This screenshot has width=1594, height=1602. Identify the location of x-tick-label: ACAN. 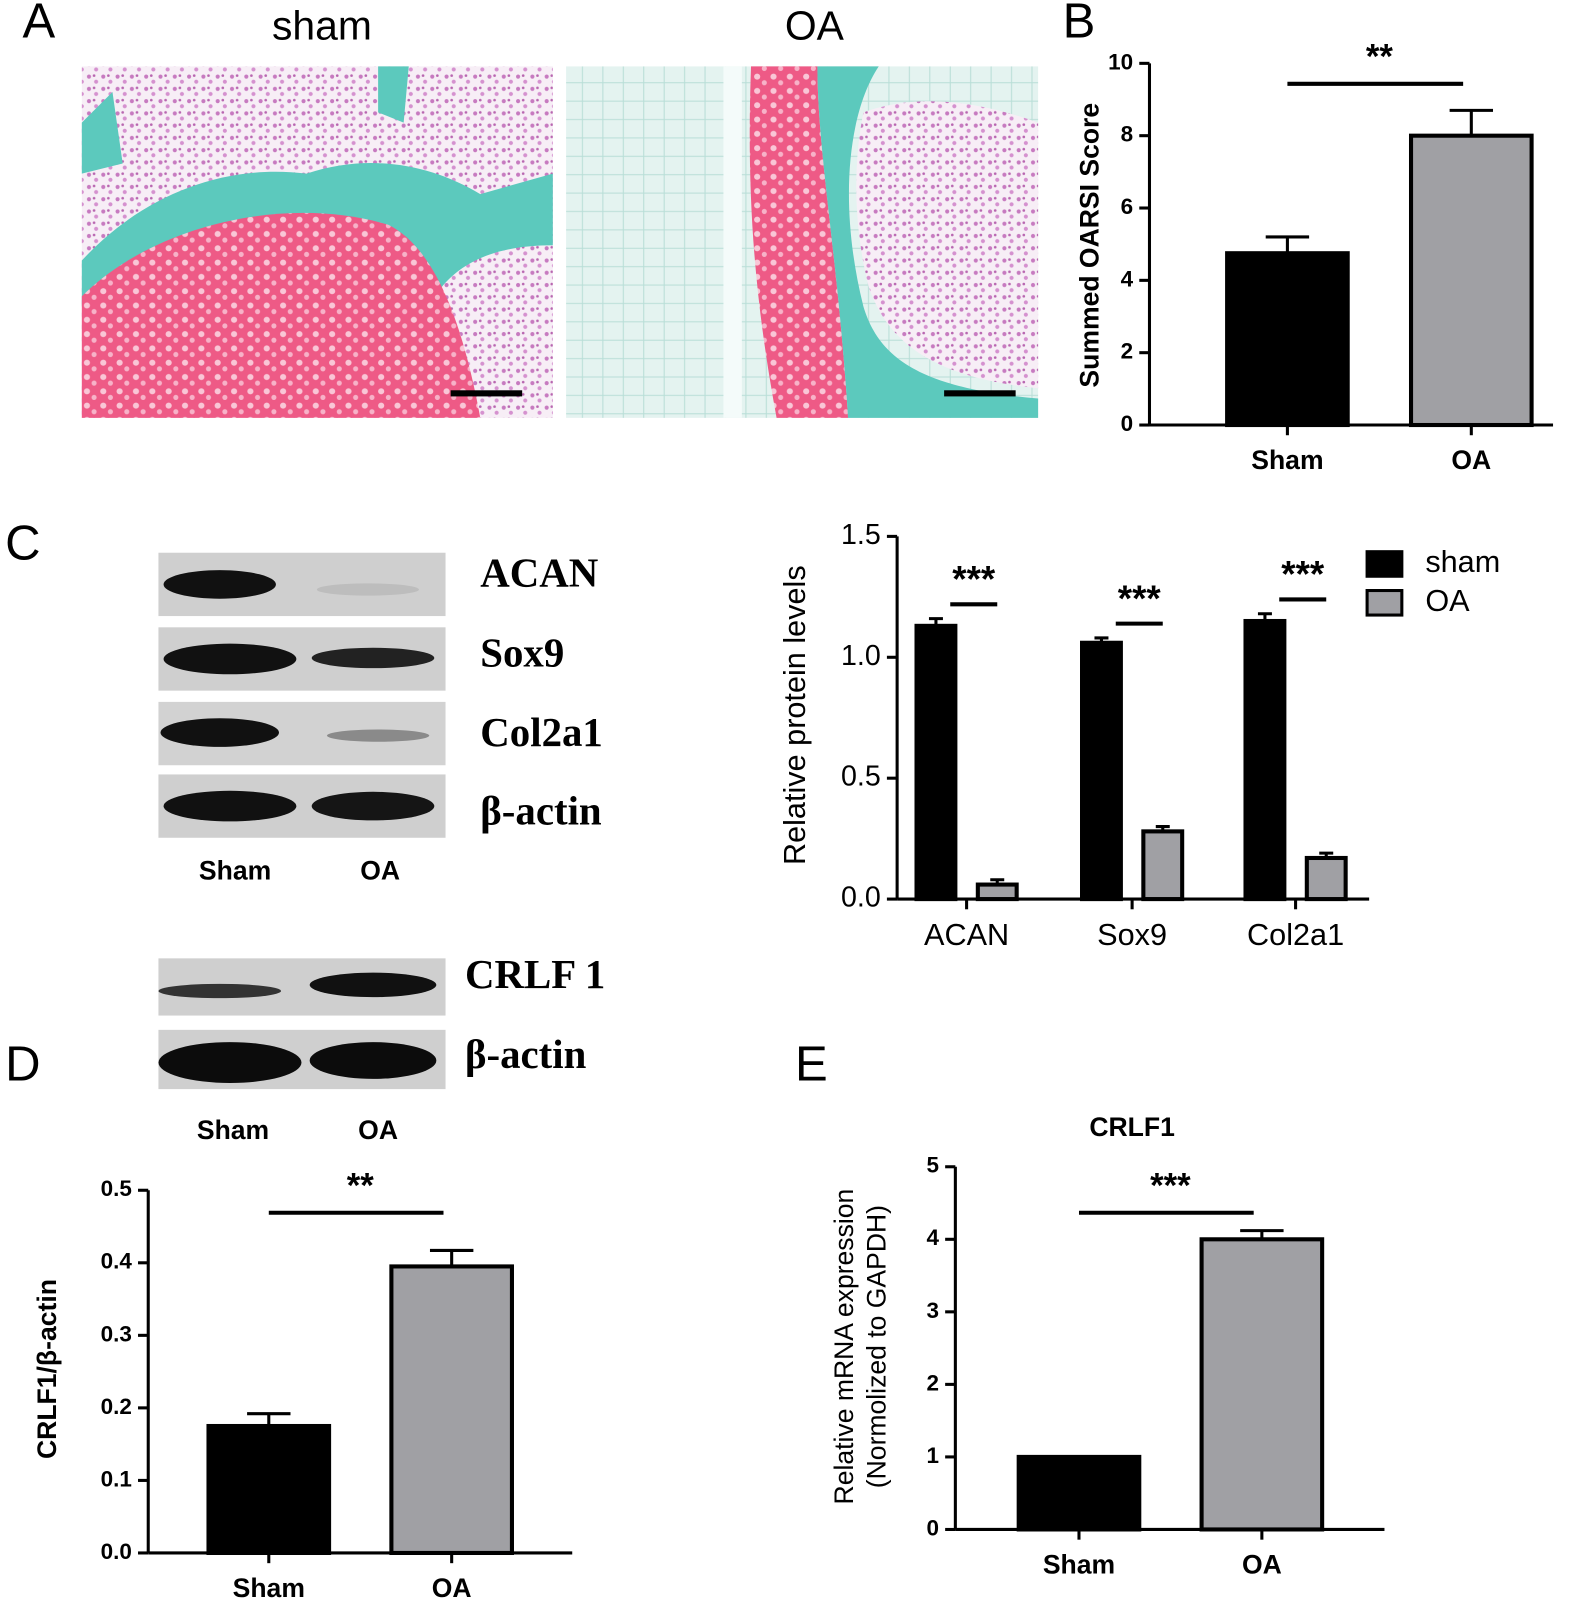
(966, 935).